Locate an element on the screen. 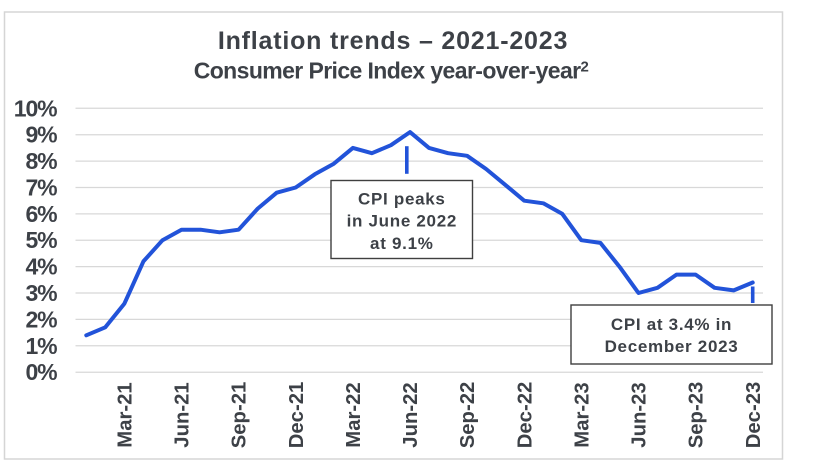 This screenshot has width=840, height=472. svg-text: 3% is located at coordinates (41, 293).